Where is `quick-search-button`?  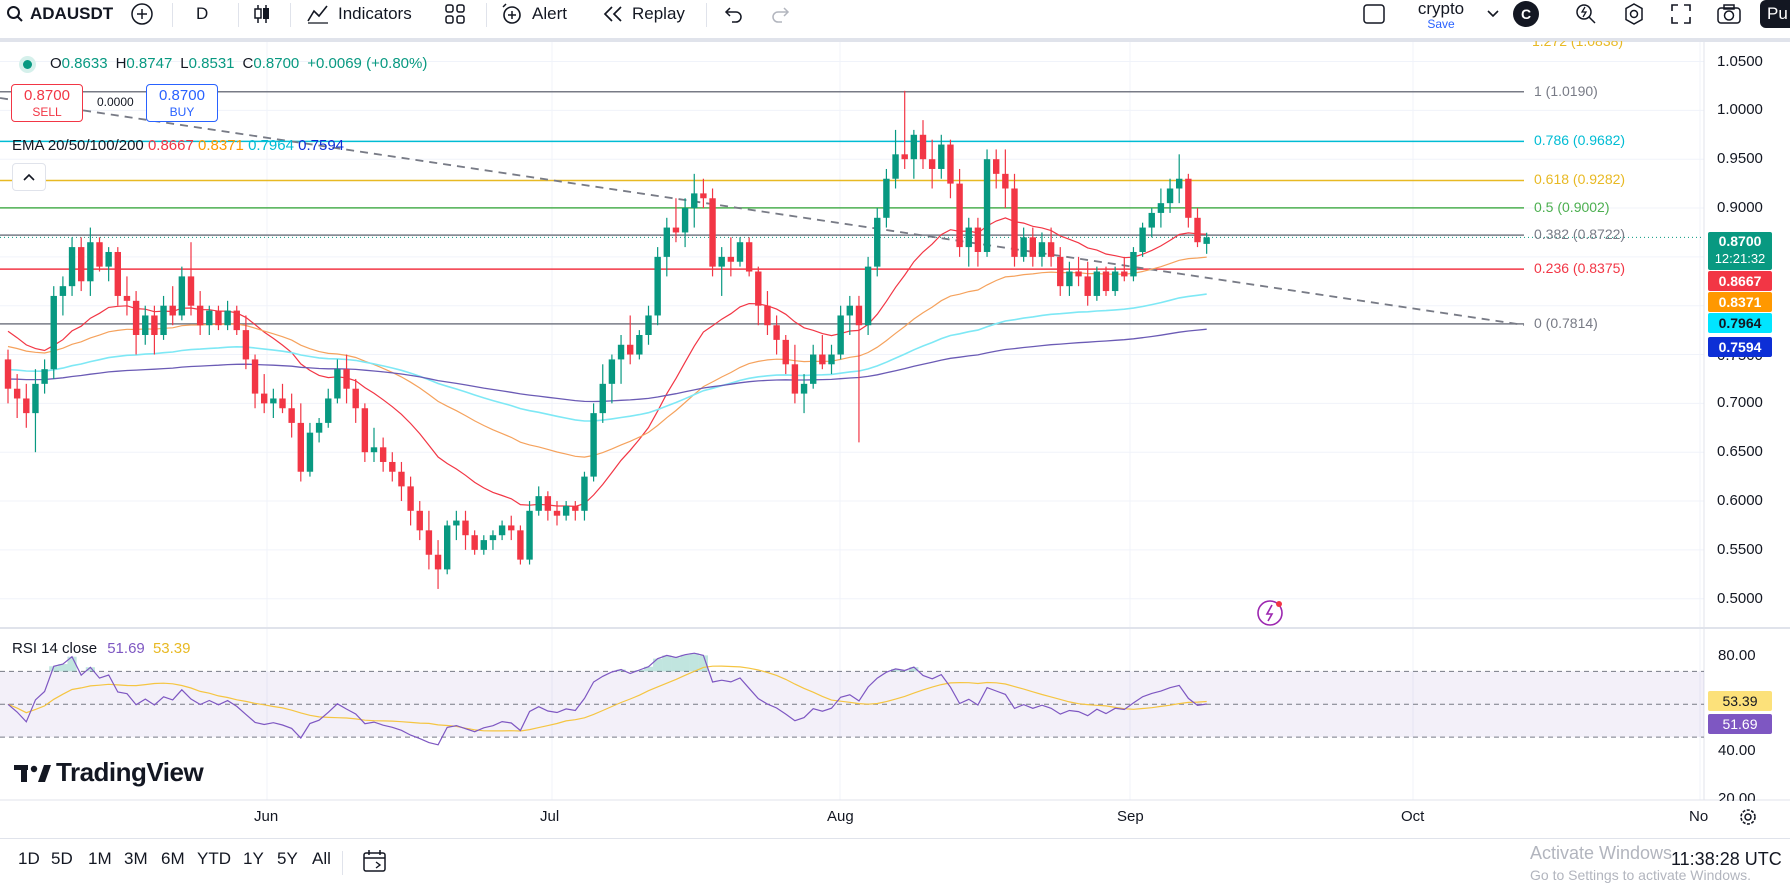 quick-search-button is located at coordinates (1586, 14).